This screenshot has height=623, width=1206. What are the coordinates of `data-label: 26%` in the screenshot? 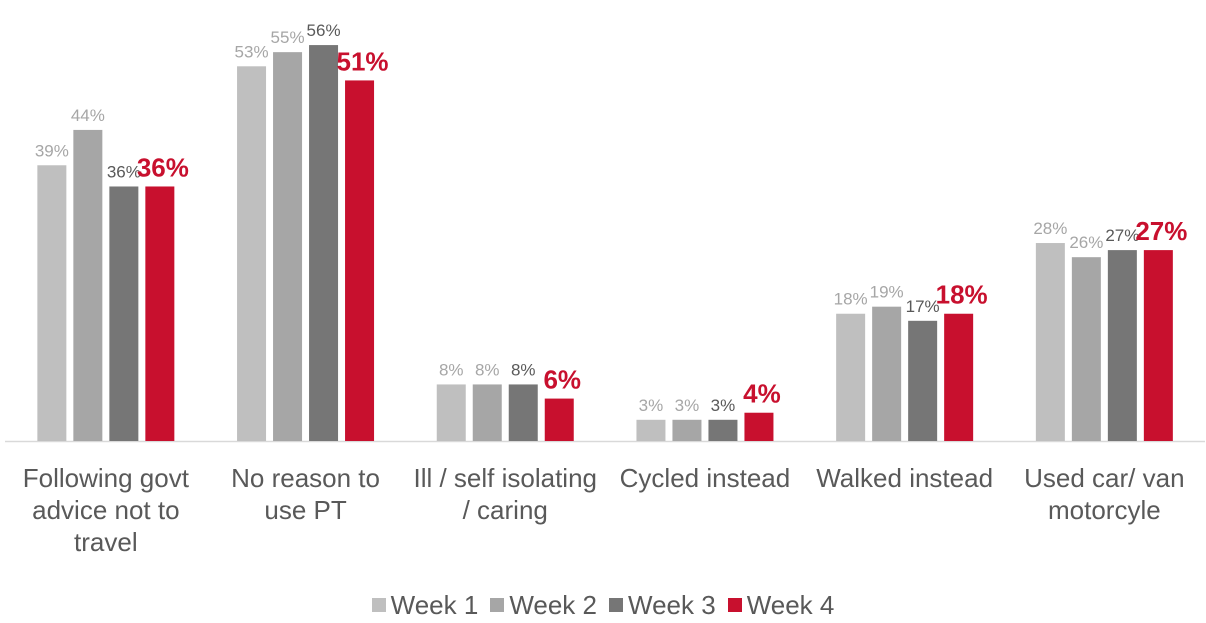 It's located at (1086, 242).